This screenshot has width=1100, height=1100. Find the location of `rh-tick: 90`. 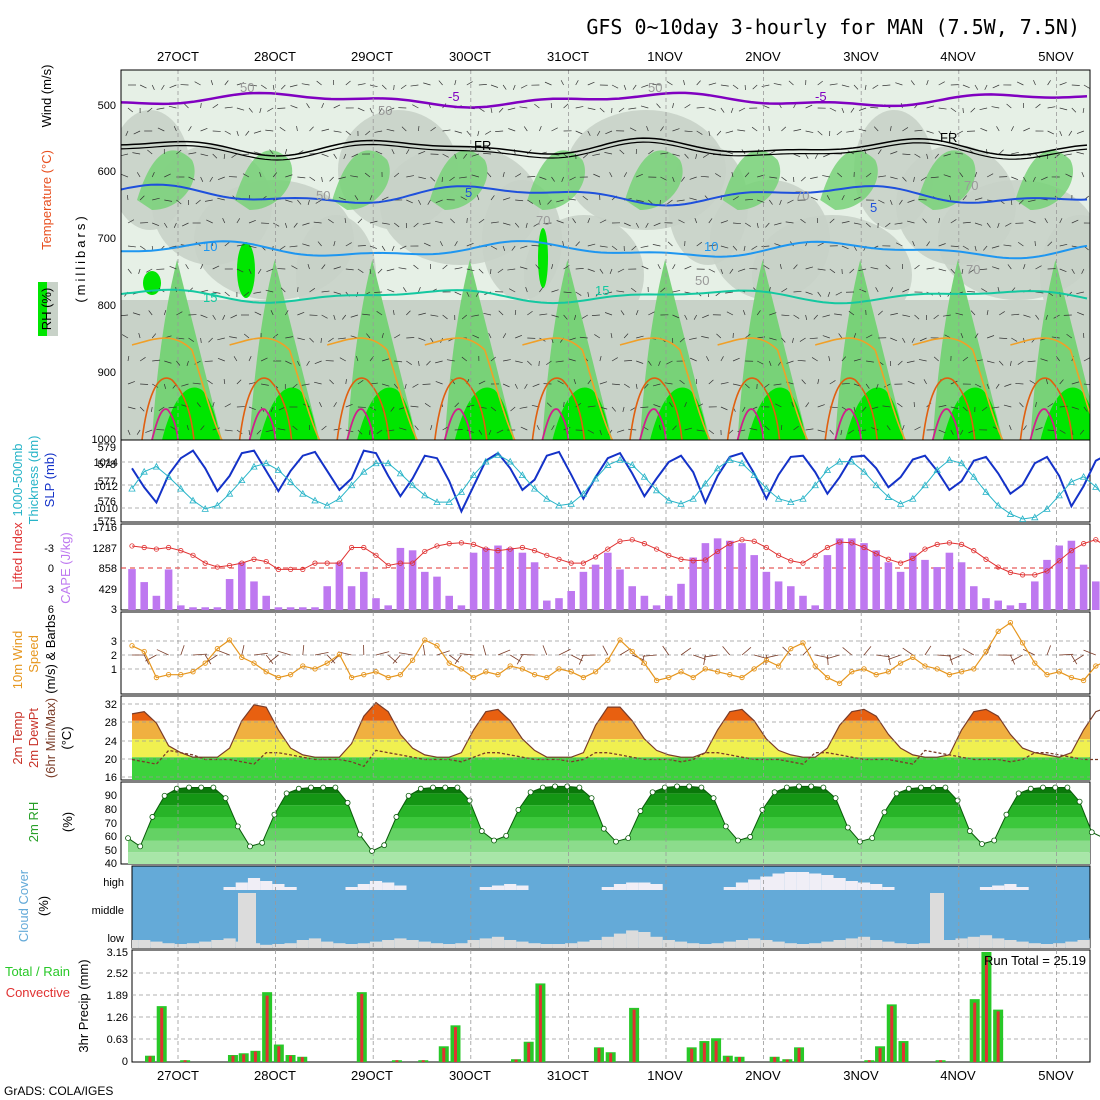

rh-tick: 90 is located at coordinates (111, 796).